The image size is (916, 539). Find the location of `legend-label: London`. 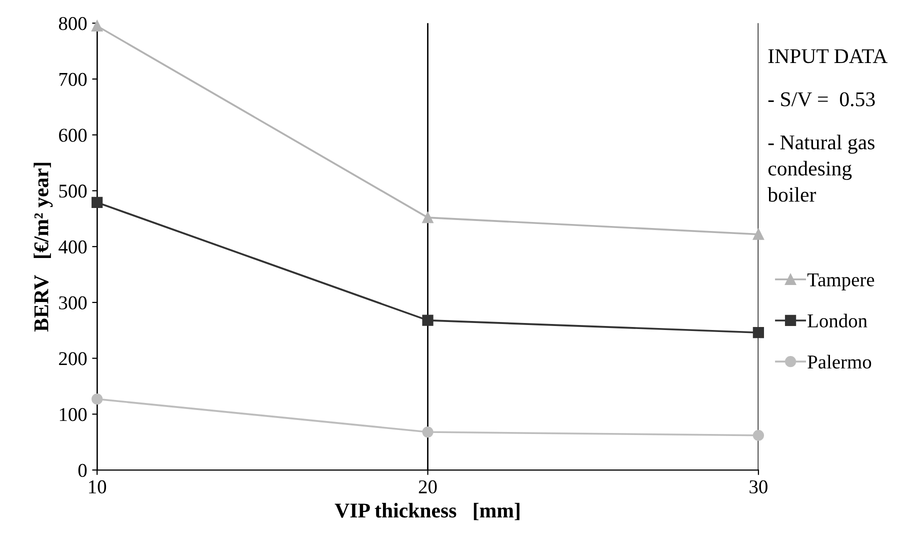

legend-label: London is located at coordinates (838, 321).